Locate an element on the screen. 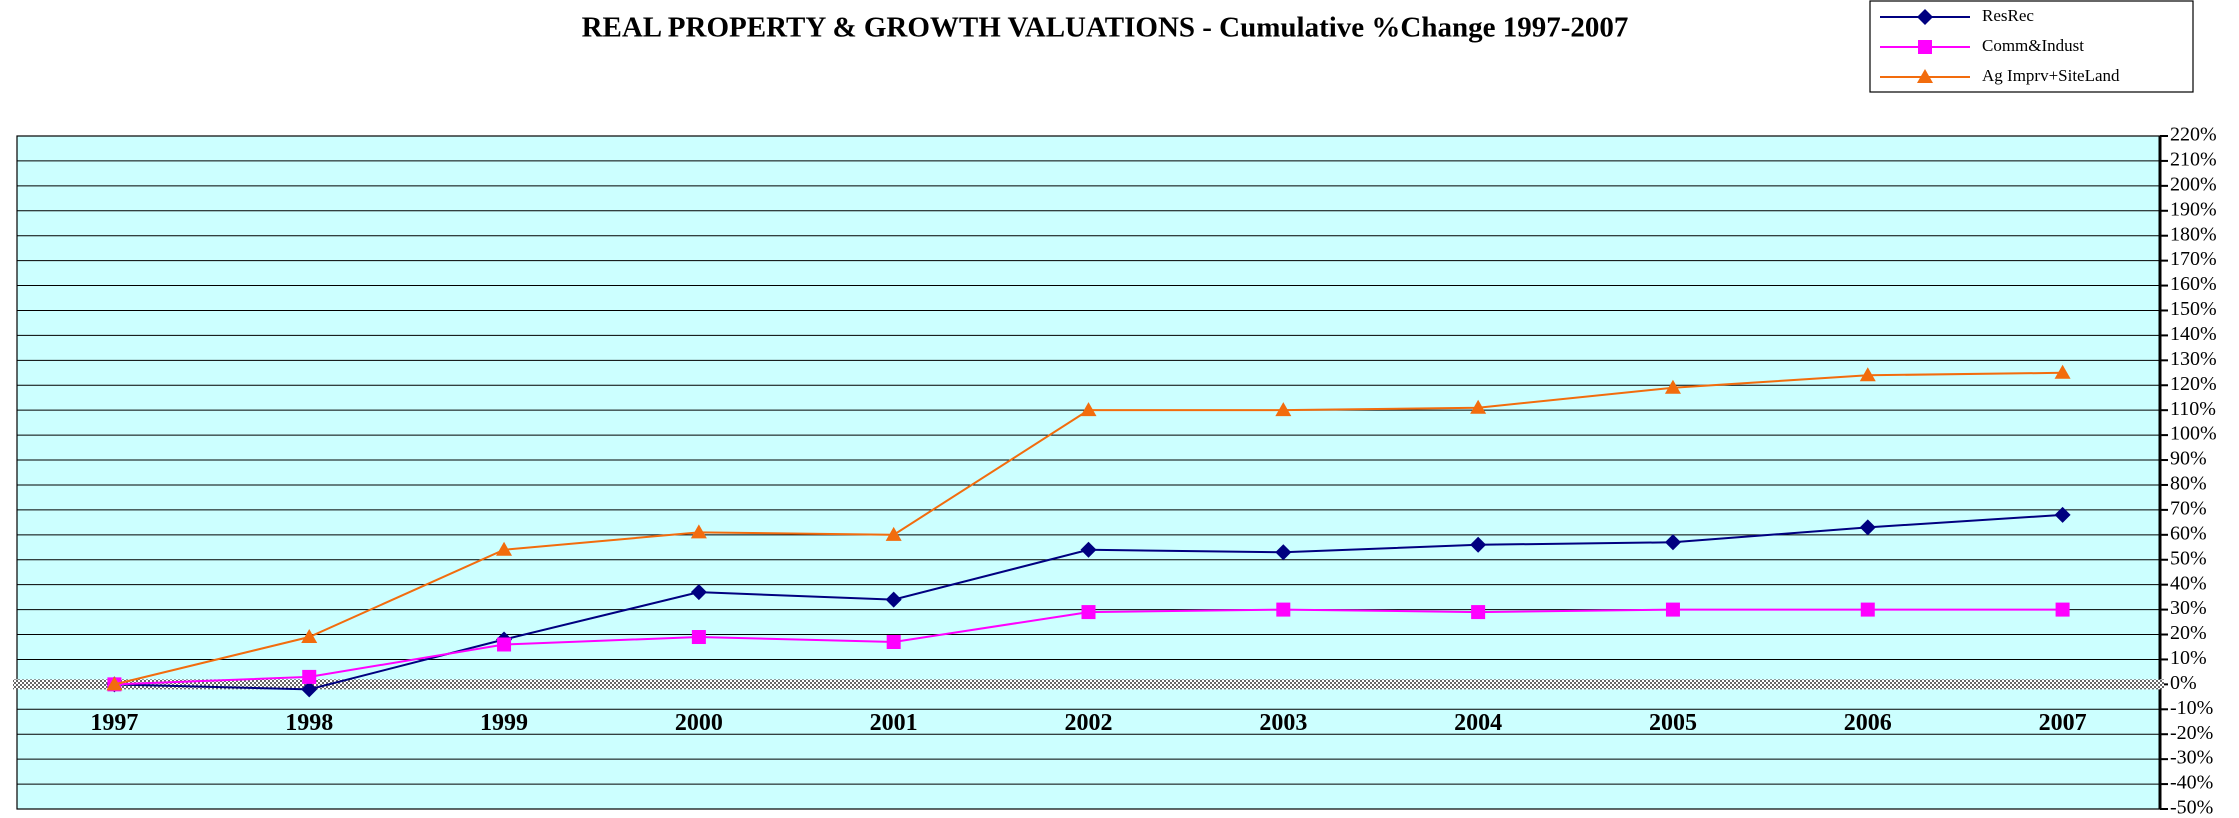 The height and width of the screenshot is (818, 2239). y-tick-label: 200% is located at coordinates (2193, 184).